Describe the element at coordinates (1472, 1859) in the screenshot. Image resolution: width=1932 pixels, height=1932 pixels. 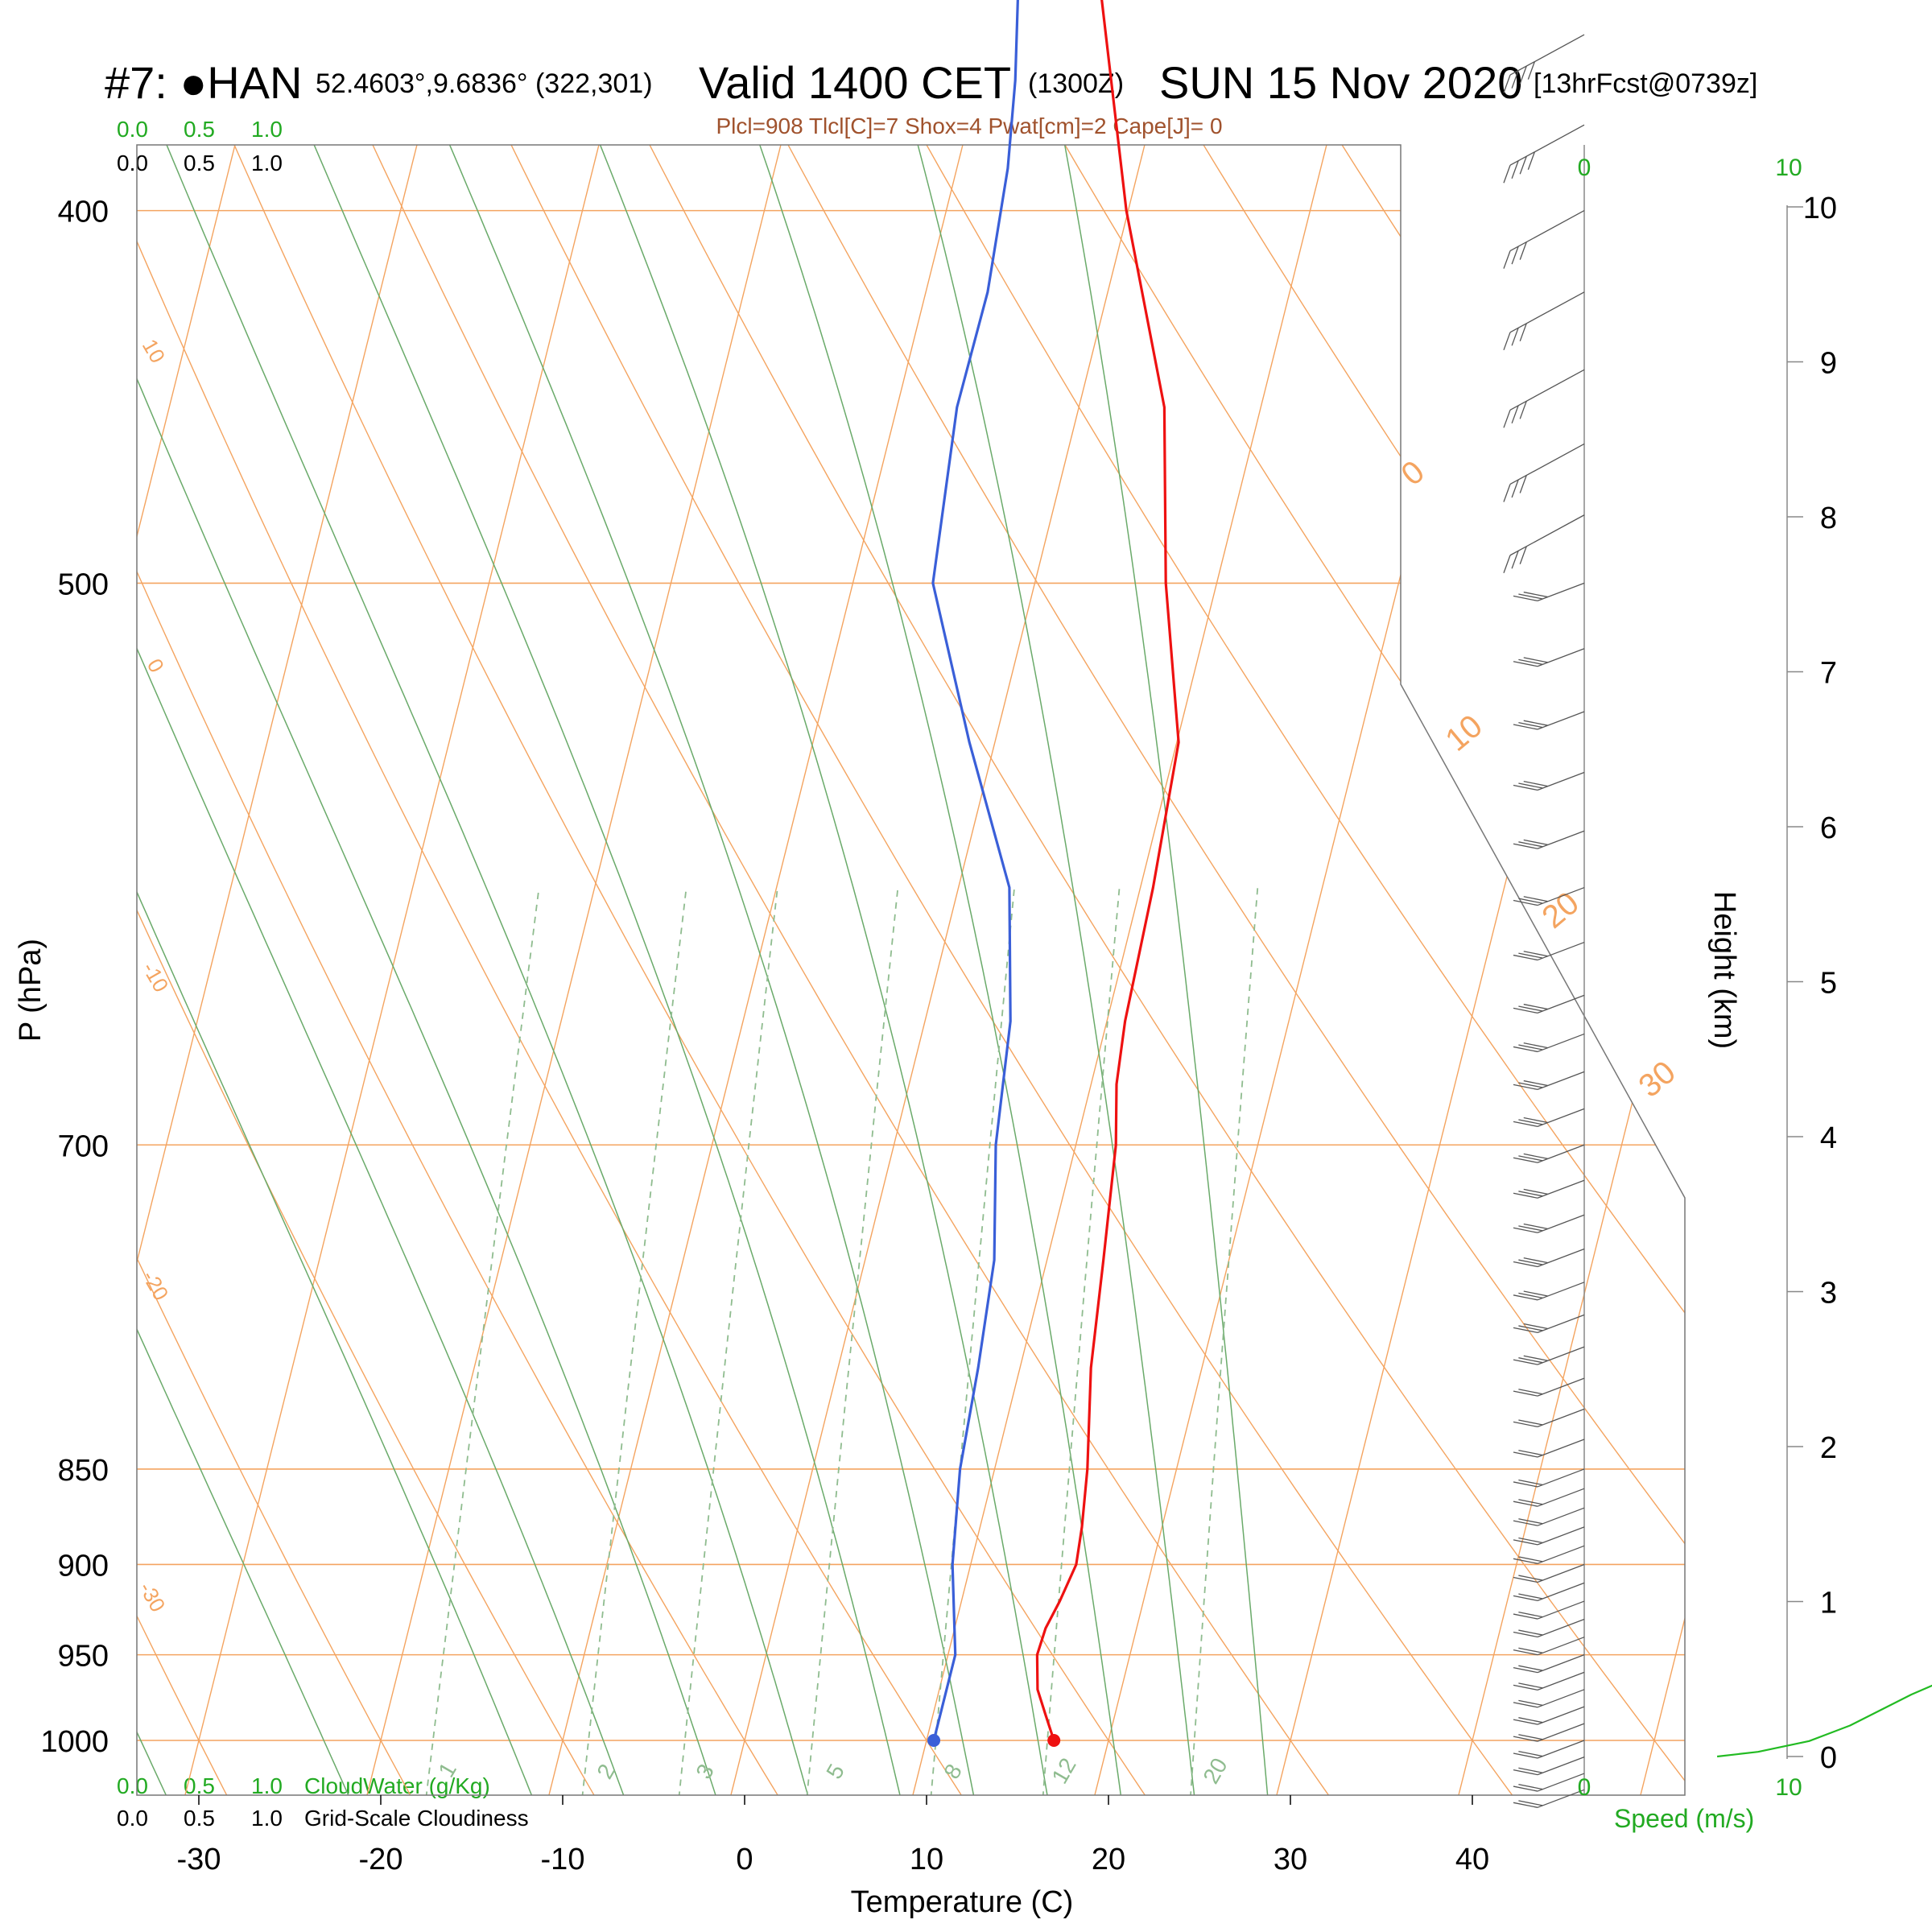
I see `temperature-tick-40: 40` at that location.